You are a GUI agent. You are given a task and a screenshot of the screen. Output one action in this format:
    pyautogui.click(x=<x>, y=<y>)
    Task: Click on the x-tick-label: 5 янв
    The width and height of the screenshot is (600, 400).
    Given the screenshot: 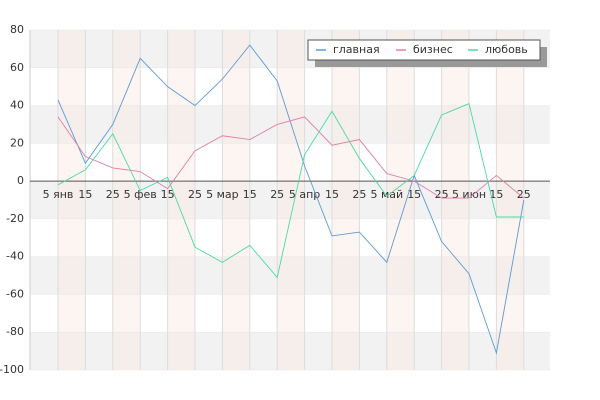 What is the action you would take?
    pyautogui.click(x=58, y=194)
    